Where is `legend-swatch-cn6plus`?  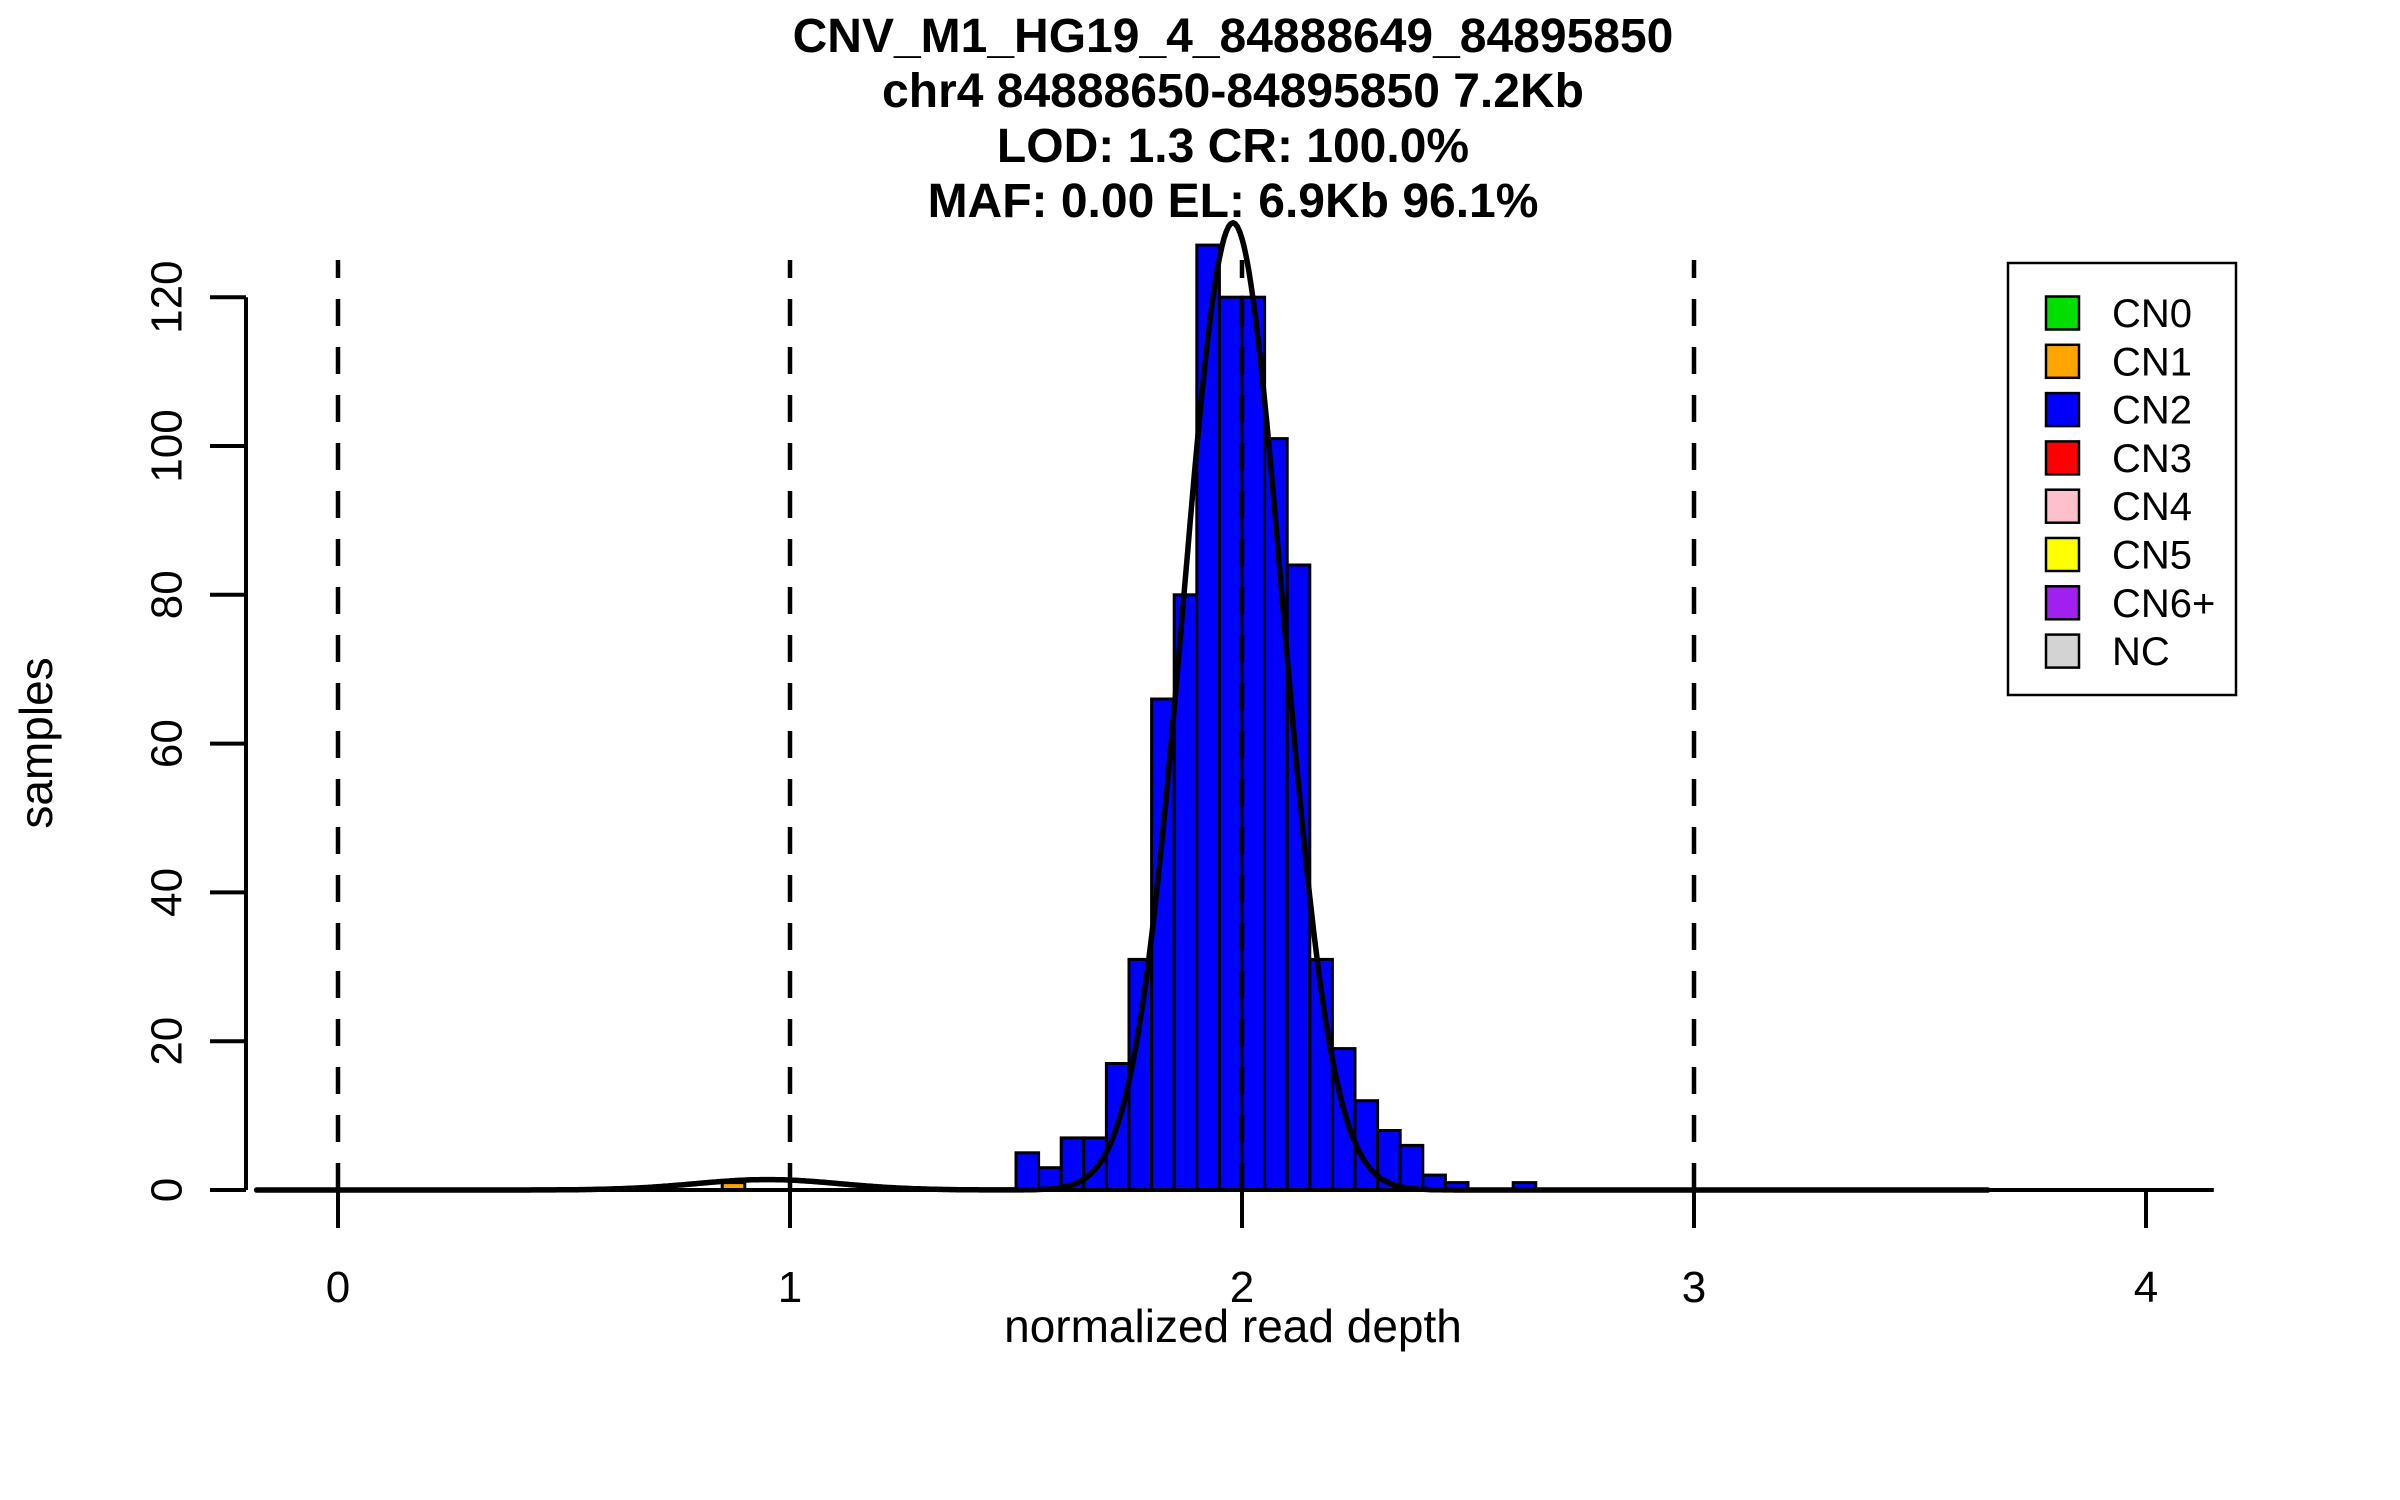 legend-swatch-cn6plus is located at coordinates (2062, 603).